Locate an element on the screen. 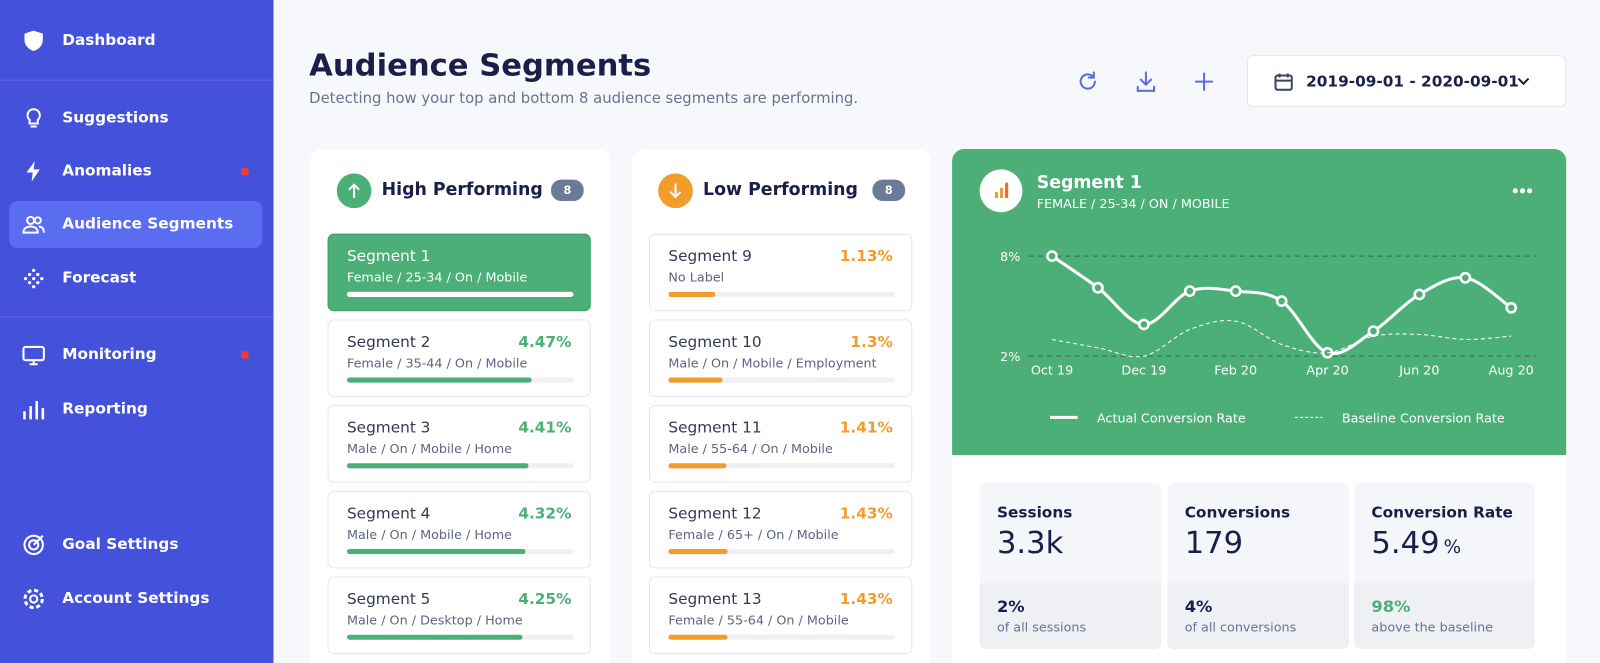  divider is located at coordinates (137, 317).